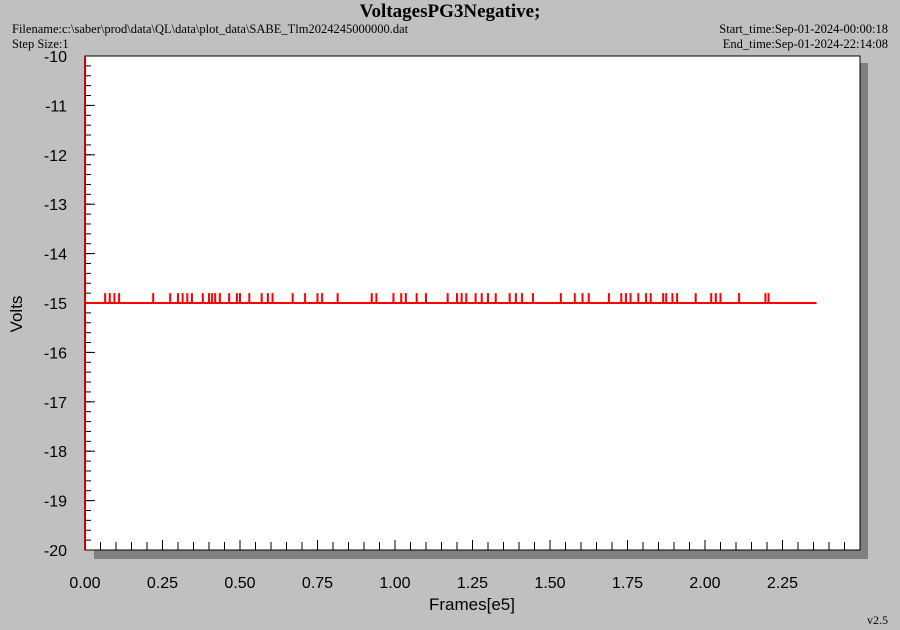  What do you see at coordinates (84, 583) in the screenshot?
I see `x-tick-label: 0.00` at bounding box center [84, 583].